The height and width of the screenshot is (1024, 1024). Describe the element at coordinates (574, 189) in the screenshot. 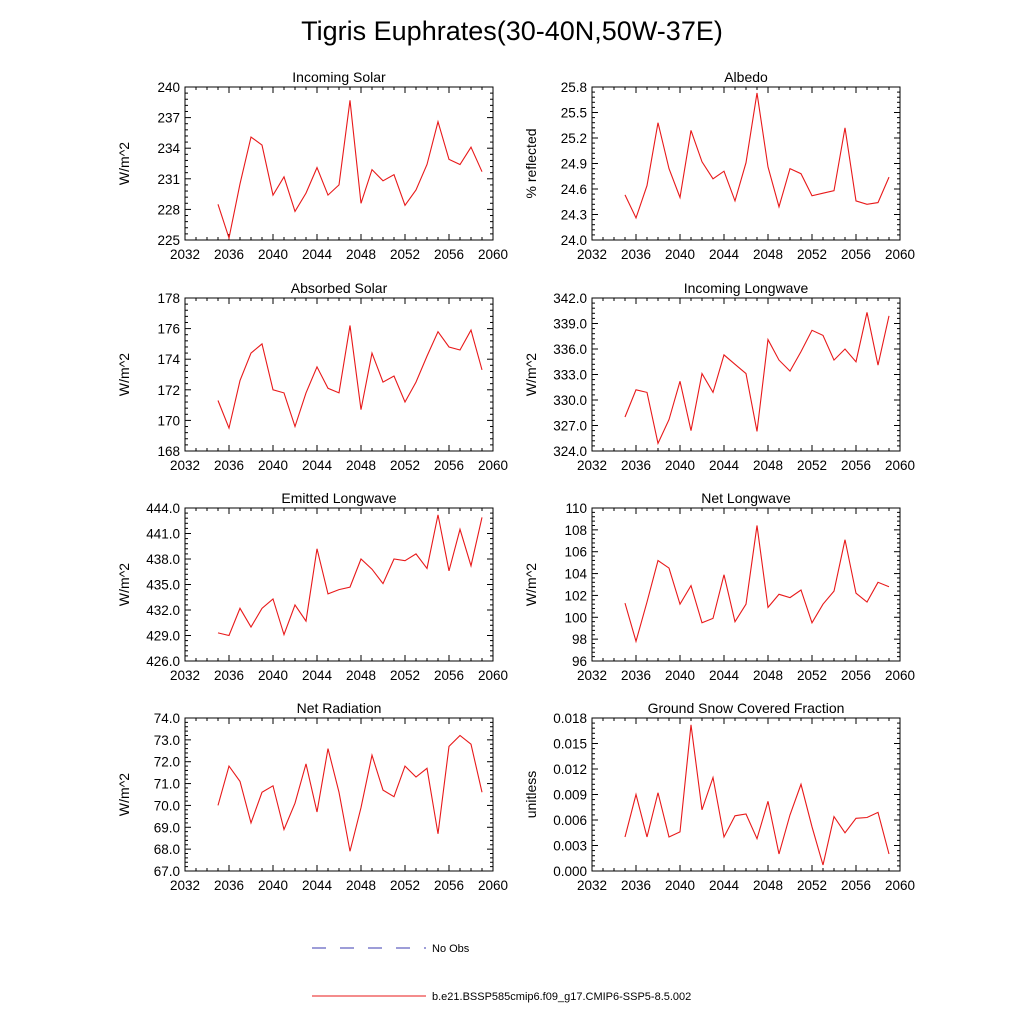

I see `y-tick-label: 24.6` at that location.